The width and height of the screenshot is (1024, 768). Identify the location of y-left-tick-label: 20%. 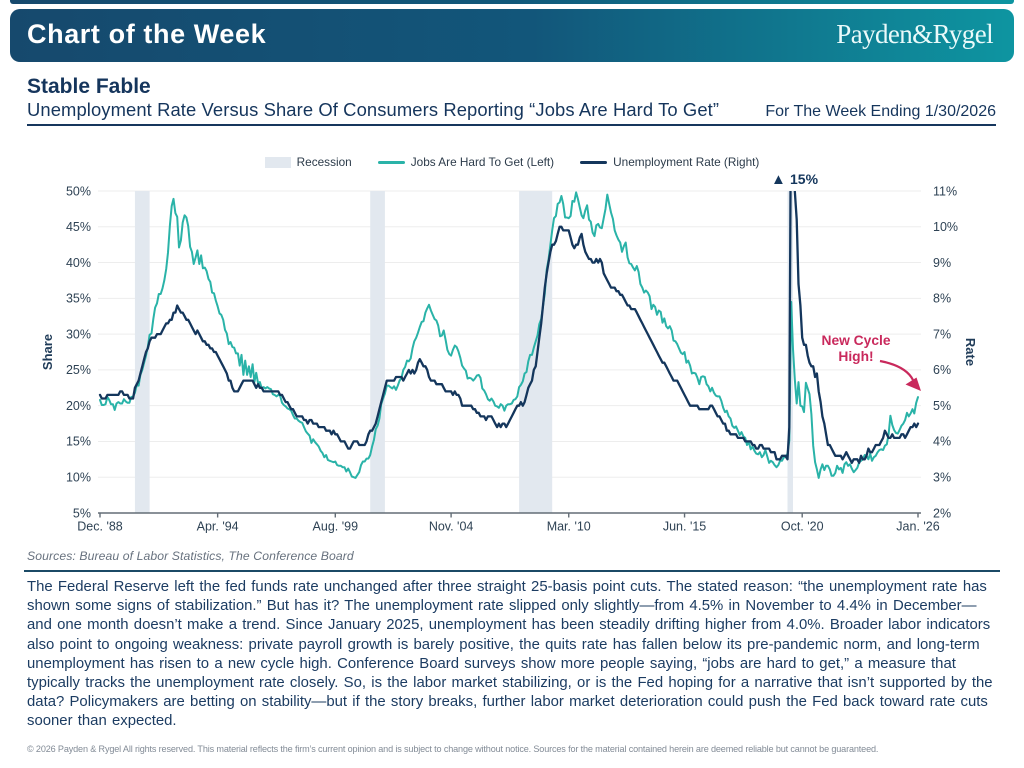
(78, 406).